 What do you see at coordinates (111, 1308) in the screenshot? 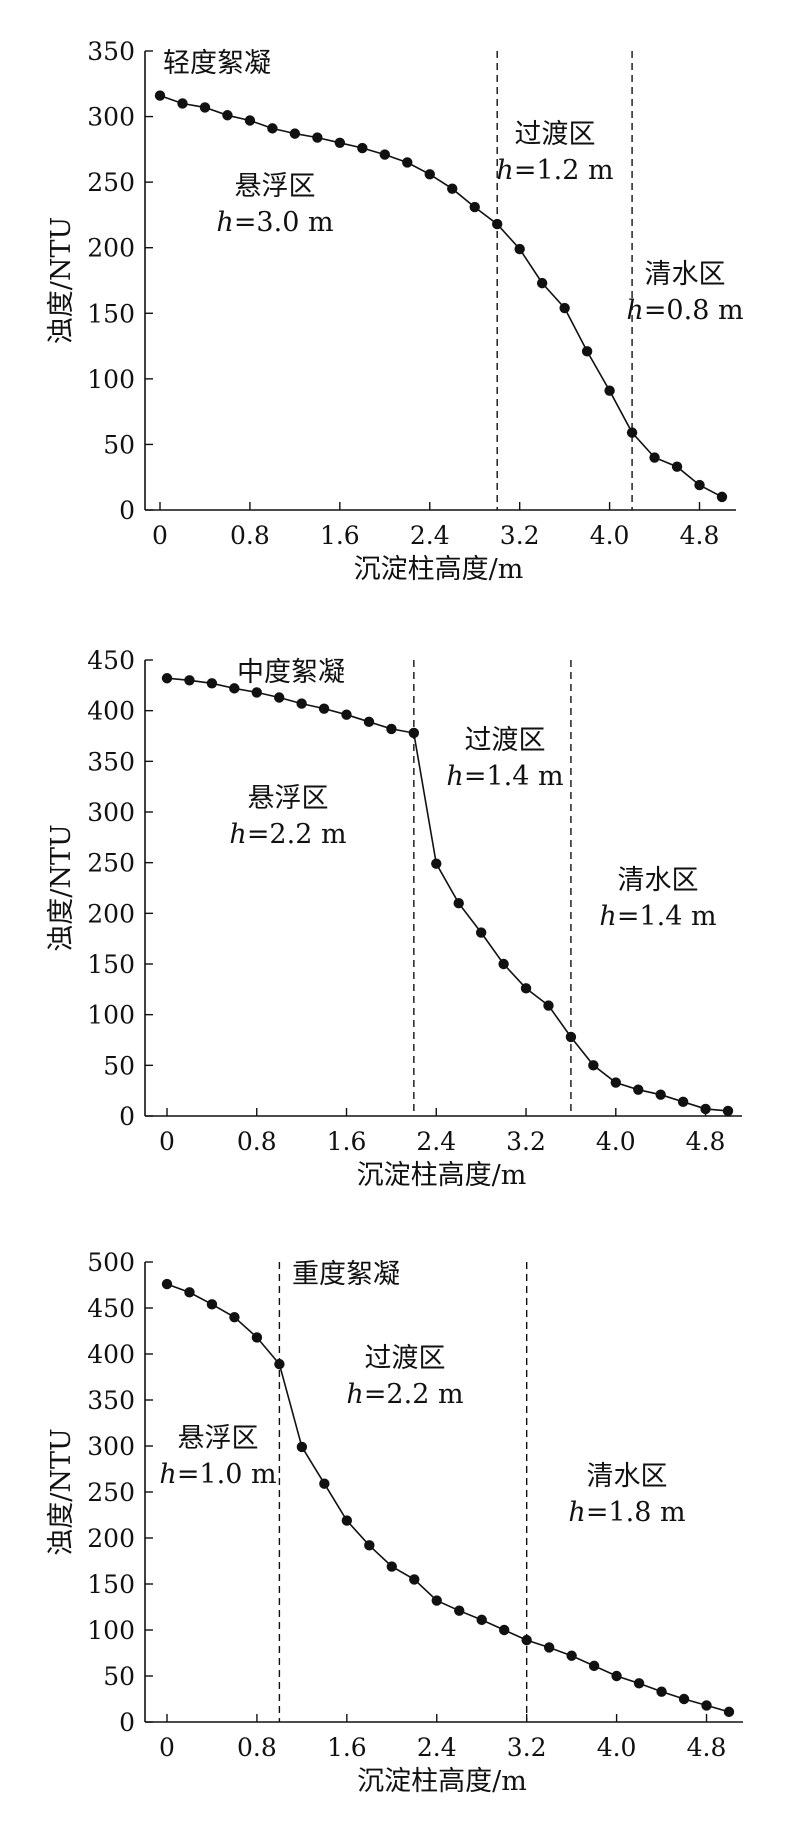
I see `y-tick-label: 450` at bounding box center [111, 1308].